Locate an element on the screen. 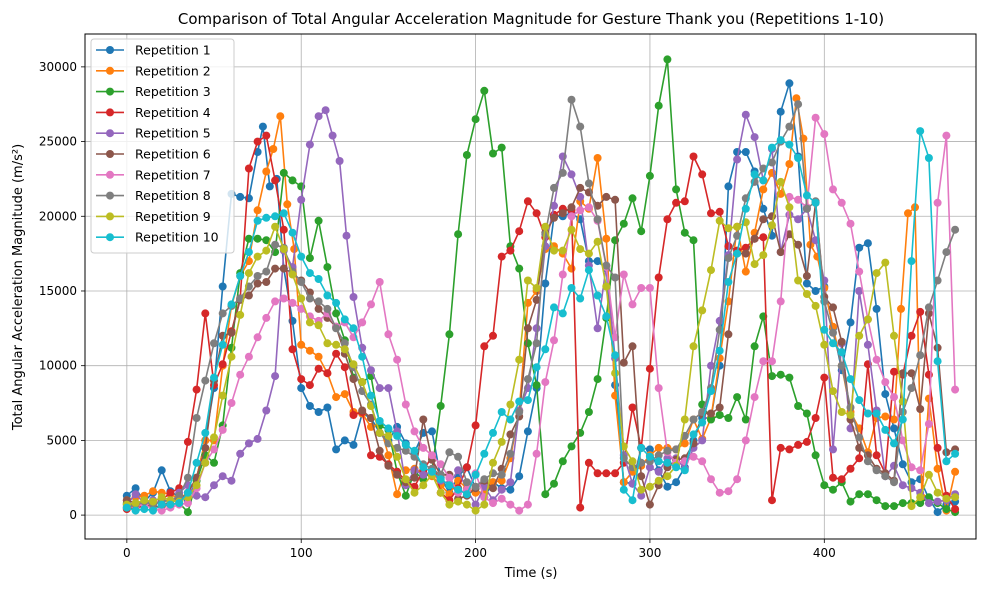 This screenshot has height=590, width=989. legend-label: Repetition 10 is located at coordinates (177, 237).